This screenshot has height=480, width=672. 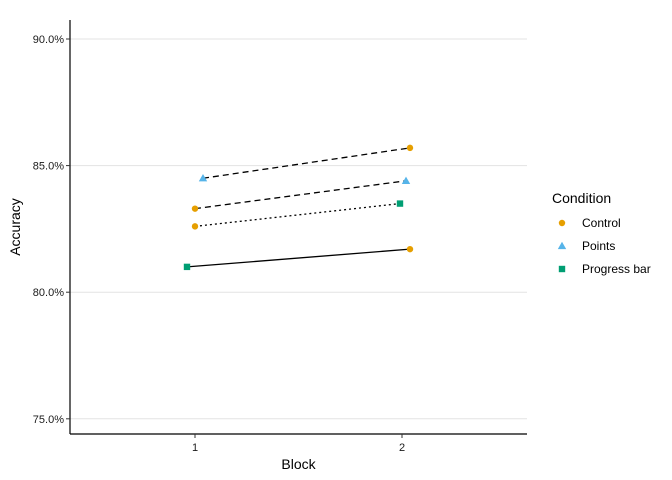 I want to click on legend-label: Control, so click(x=601, y=223).